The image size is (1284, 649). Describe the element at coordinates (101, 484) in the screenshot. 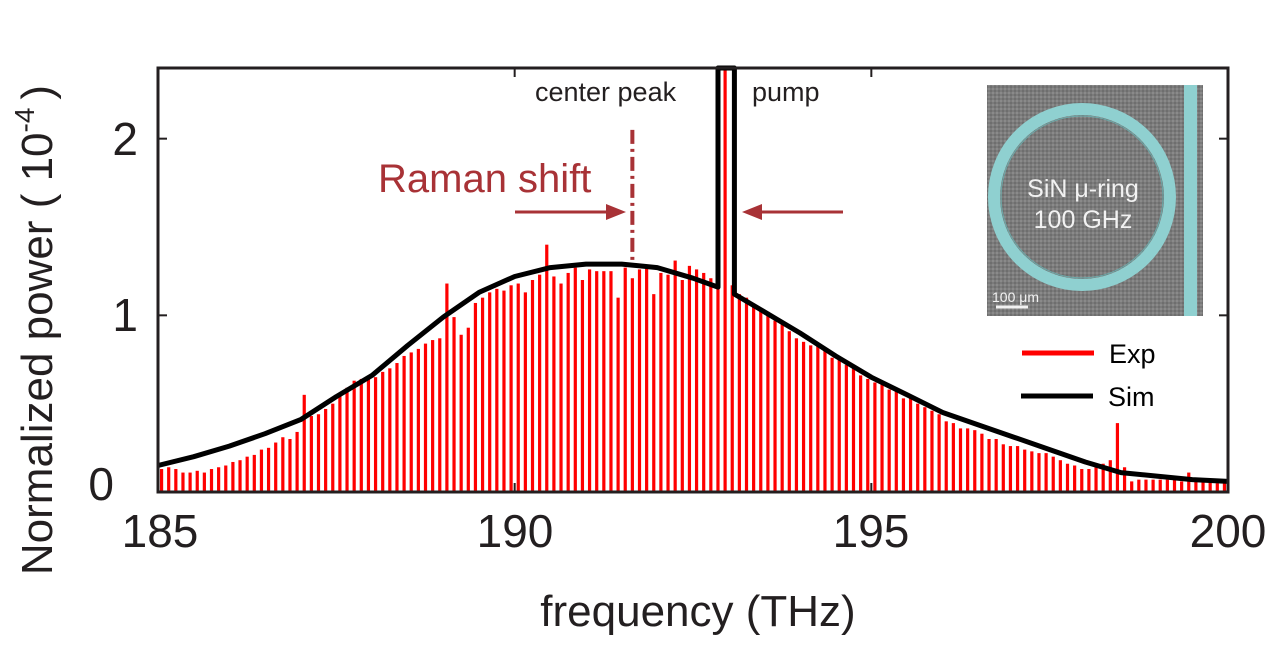

I see `y-tick-0: 0` at that location.